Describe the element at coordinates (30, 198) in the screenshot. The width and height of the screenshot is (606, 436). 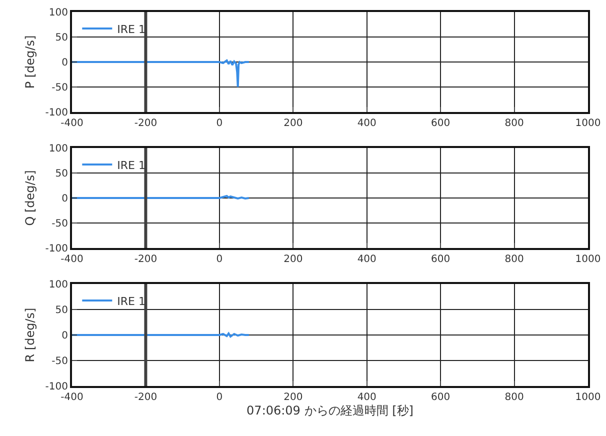
I see `y-axis-title: Q [deg/s]` at that location.